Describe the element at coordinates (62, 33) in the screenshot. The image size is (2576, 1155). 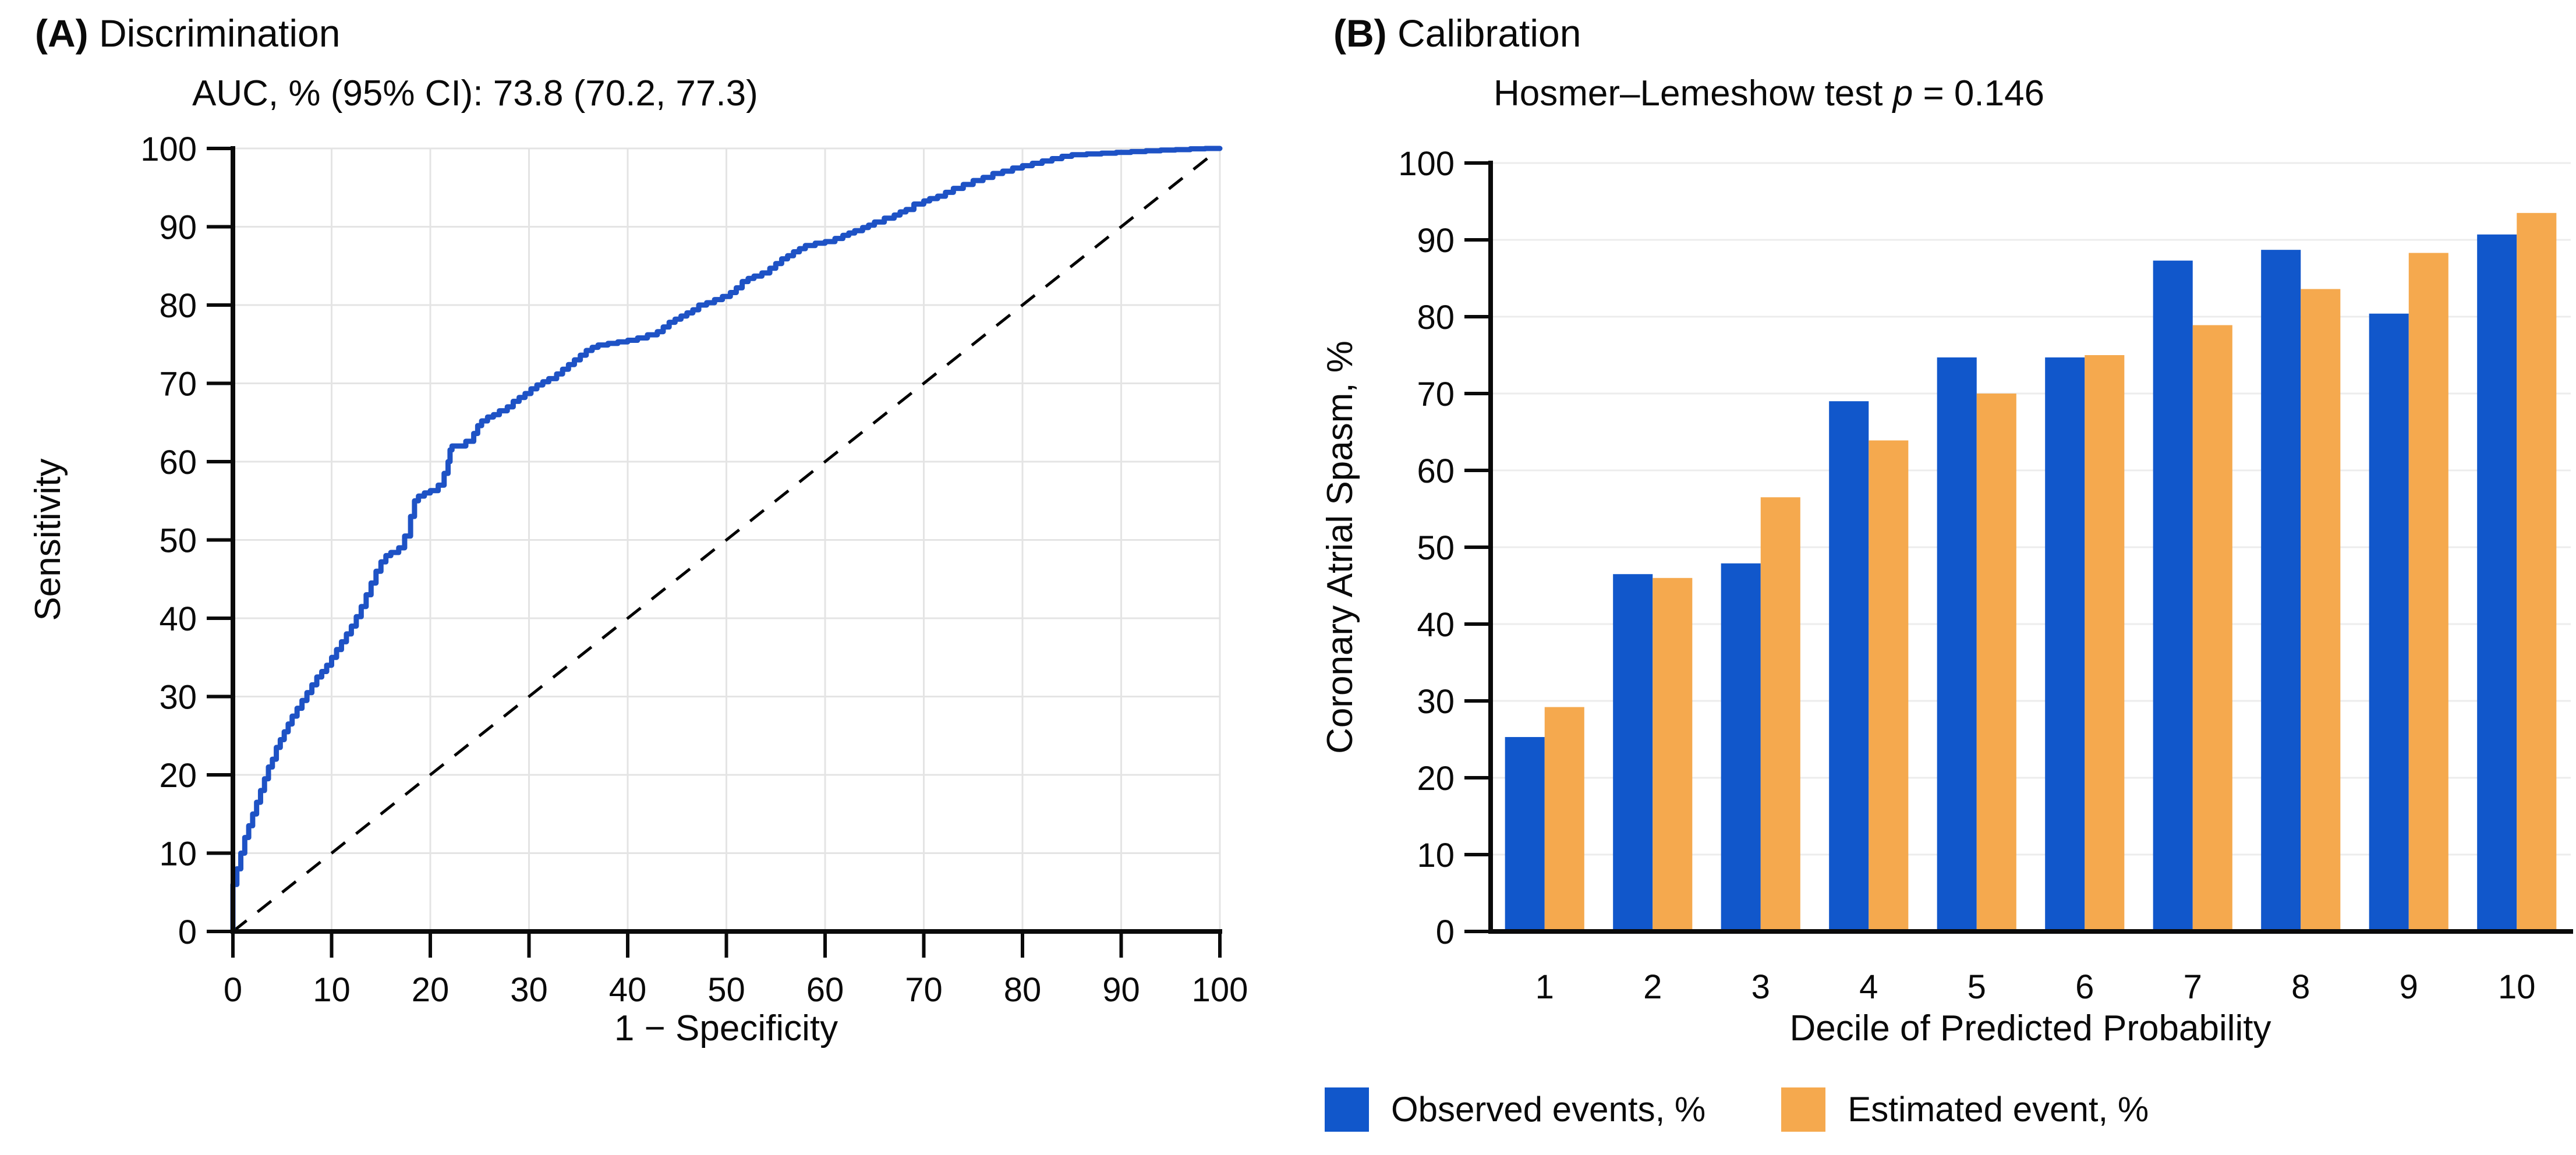
I see `panel-a-tag: (A)` at that location.